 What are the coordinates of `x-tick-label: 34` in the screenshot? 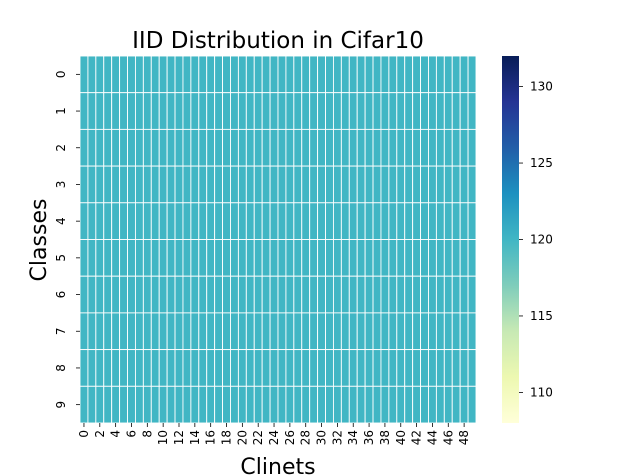 It's located at (353, 437).